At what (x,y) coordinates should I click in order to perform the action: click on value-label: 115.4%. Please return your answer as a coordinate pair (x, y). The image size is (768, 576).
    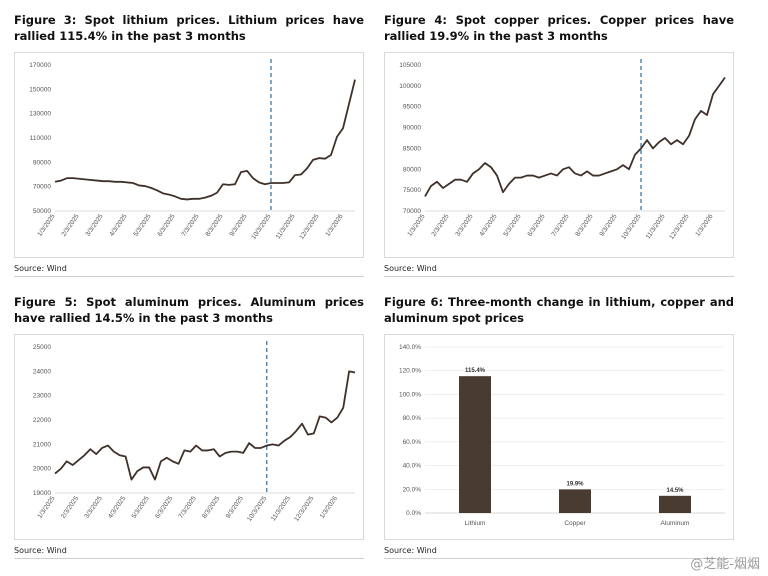
    Looking at the image, I should click on (475, 371).